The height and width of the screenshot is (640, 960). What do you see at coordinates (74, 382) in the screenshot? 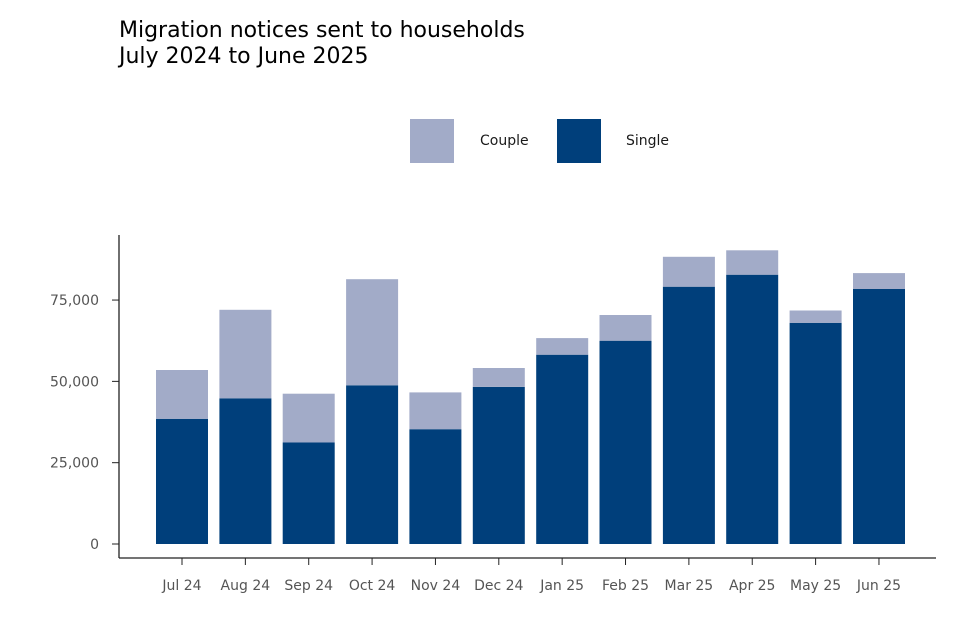
I see `y-tick-label-2: 50,000` at bounding box center [74, 382].